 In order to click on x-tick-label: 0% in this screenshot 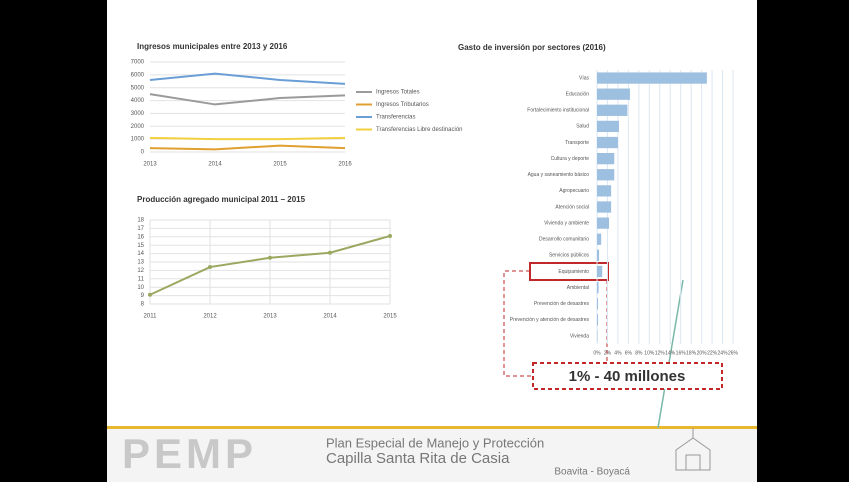, I will do `click(597, 353)`.